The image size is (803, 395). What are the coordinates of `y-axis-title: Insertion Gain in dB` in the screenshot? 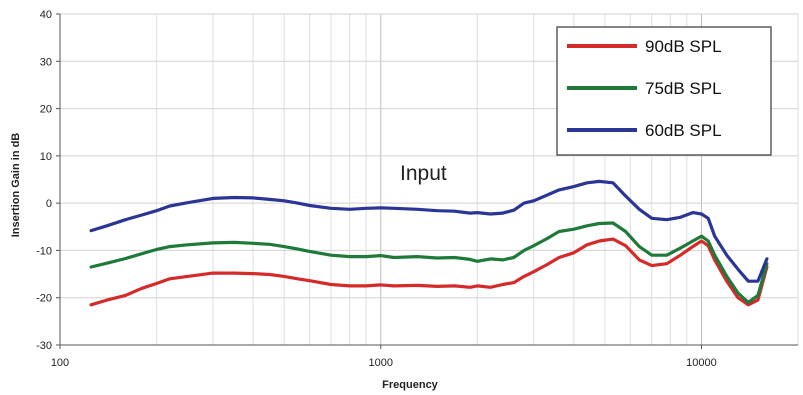 It's located at (16, 185).